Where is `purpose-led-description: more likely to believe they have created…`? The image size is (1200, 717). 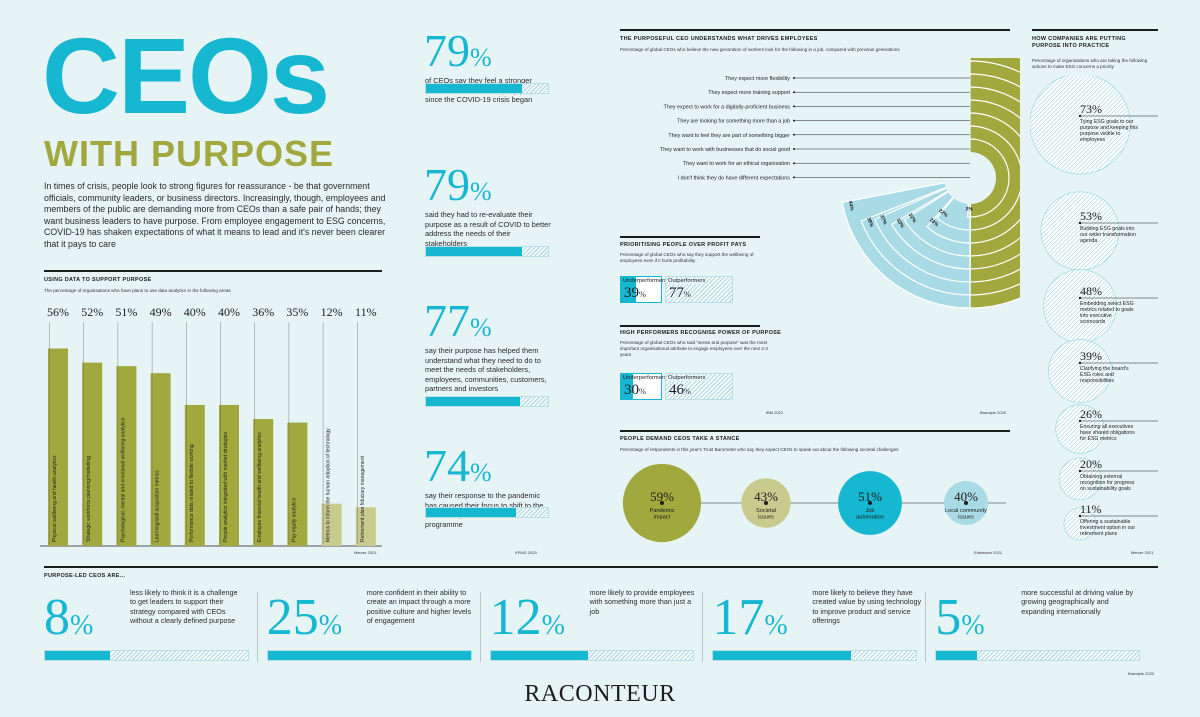
purpose-led-description: more likely to believe they have created… is located at coordinates (867, 607).